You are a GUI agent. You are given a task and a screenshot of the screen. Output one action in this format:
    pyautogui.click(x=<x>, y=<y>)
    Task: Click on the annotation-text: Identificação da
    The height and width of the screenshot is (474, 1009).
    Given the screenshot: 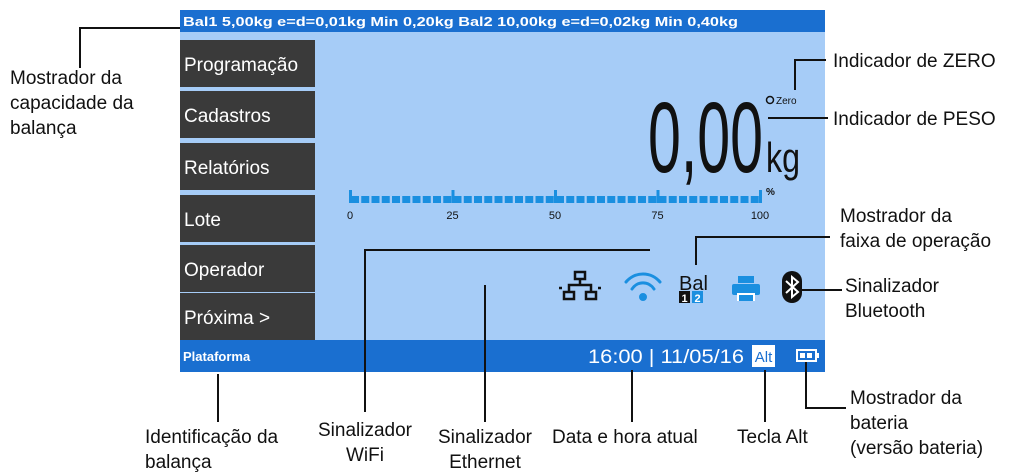 What is the action you would take?
    pyautogui.click(x=212, y=437)
    